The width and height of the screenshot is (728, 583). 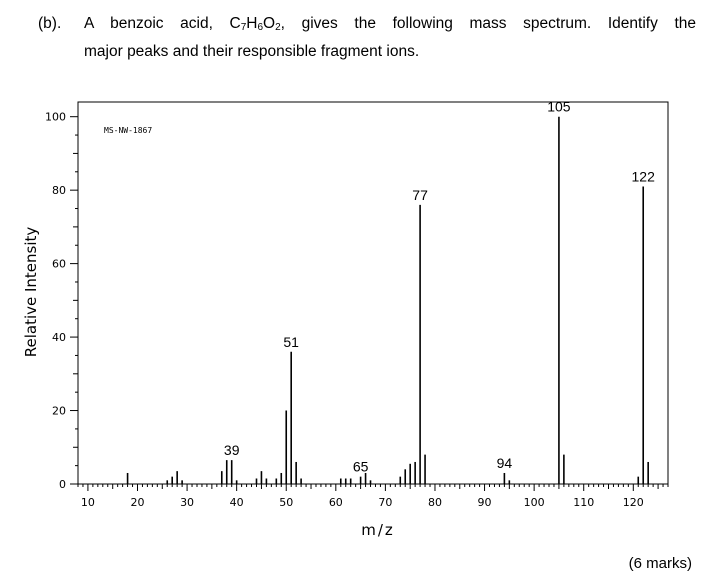 I want to click on x-tick-label: 20, so click(x=137, y=502).